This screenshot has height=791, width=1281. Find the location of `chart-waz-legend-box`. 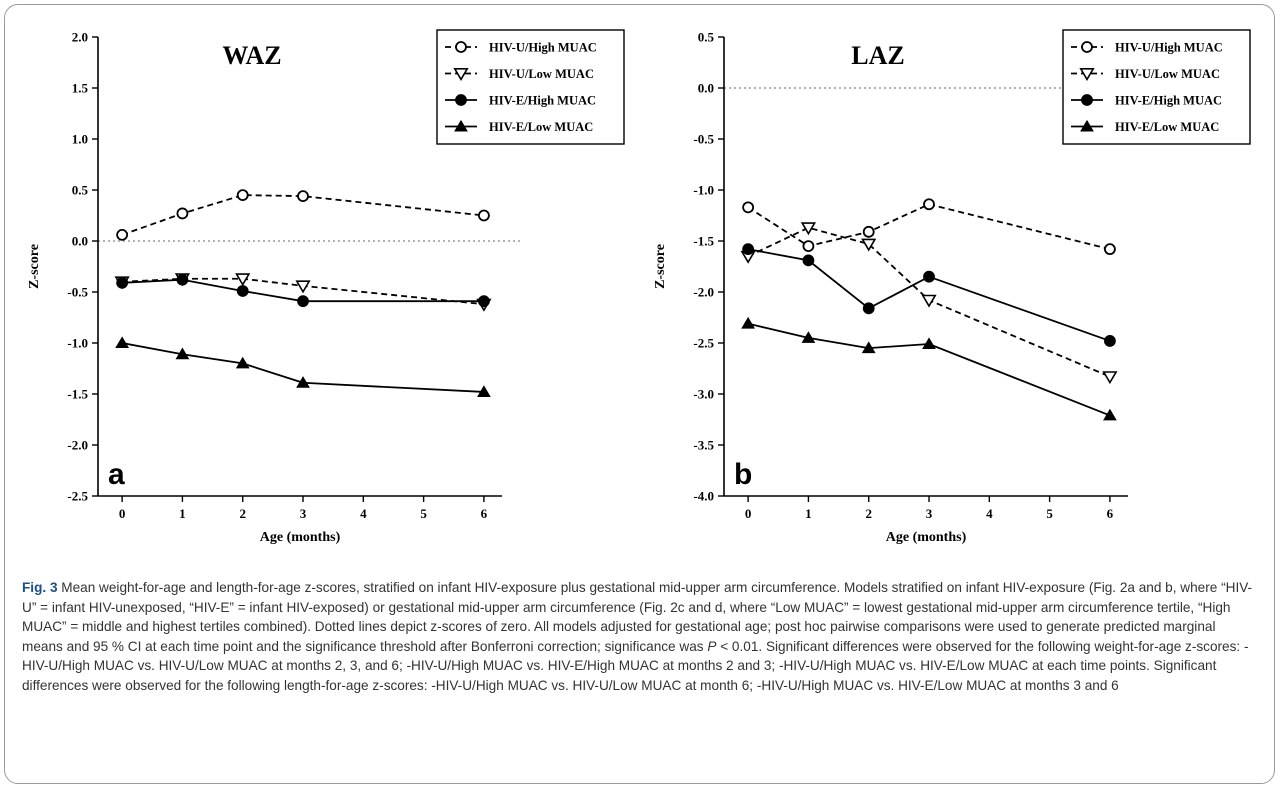

chart-waz-legend-box is located at coordinates (530, 87).